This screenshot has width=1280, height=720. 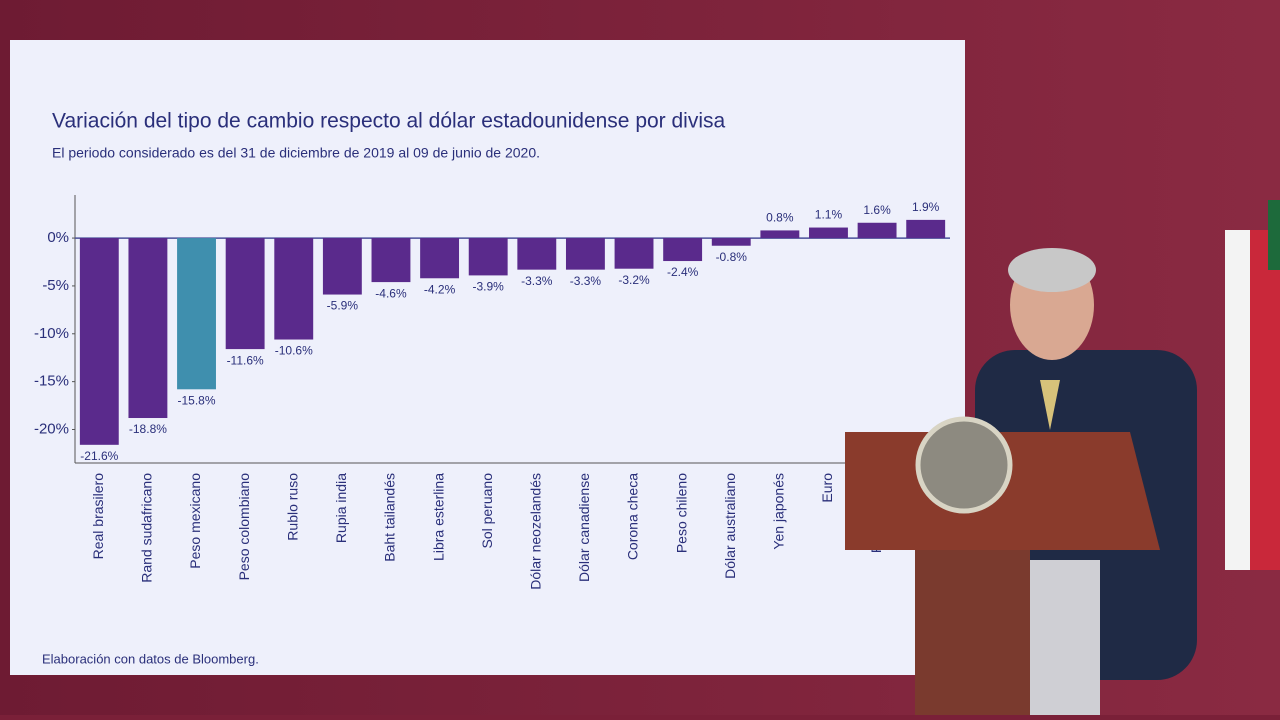 I want to click on value-label: -18.8%, so click(x=148, y=429).